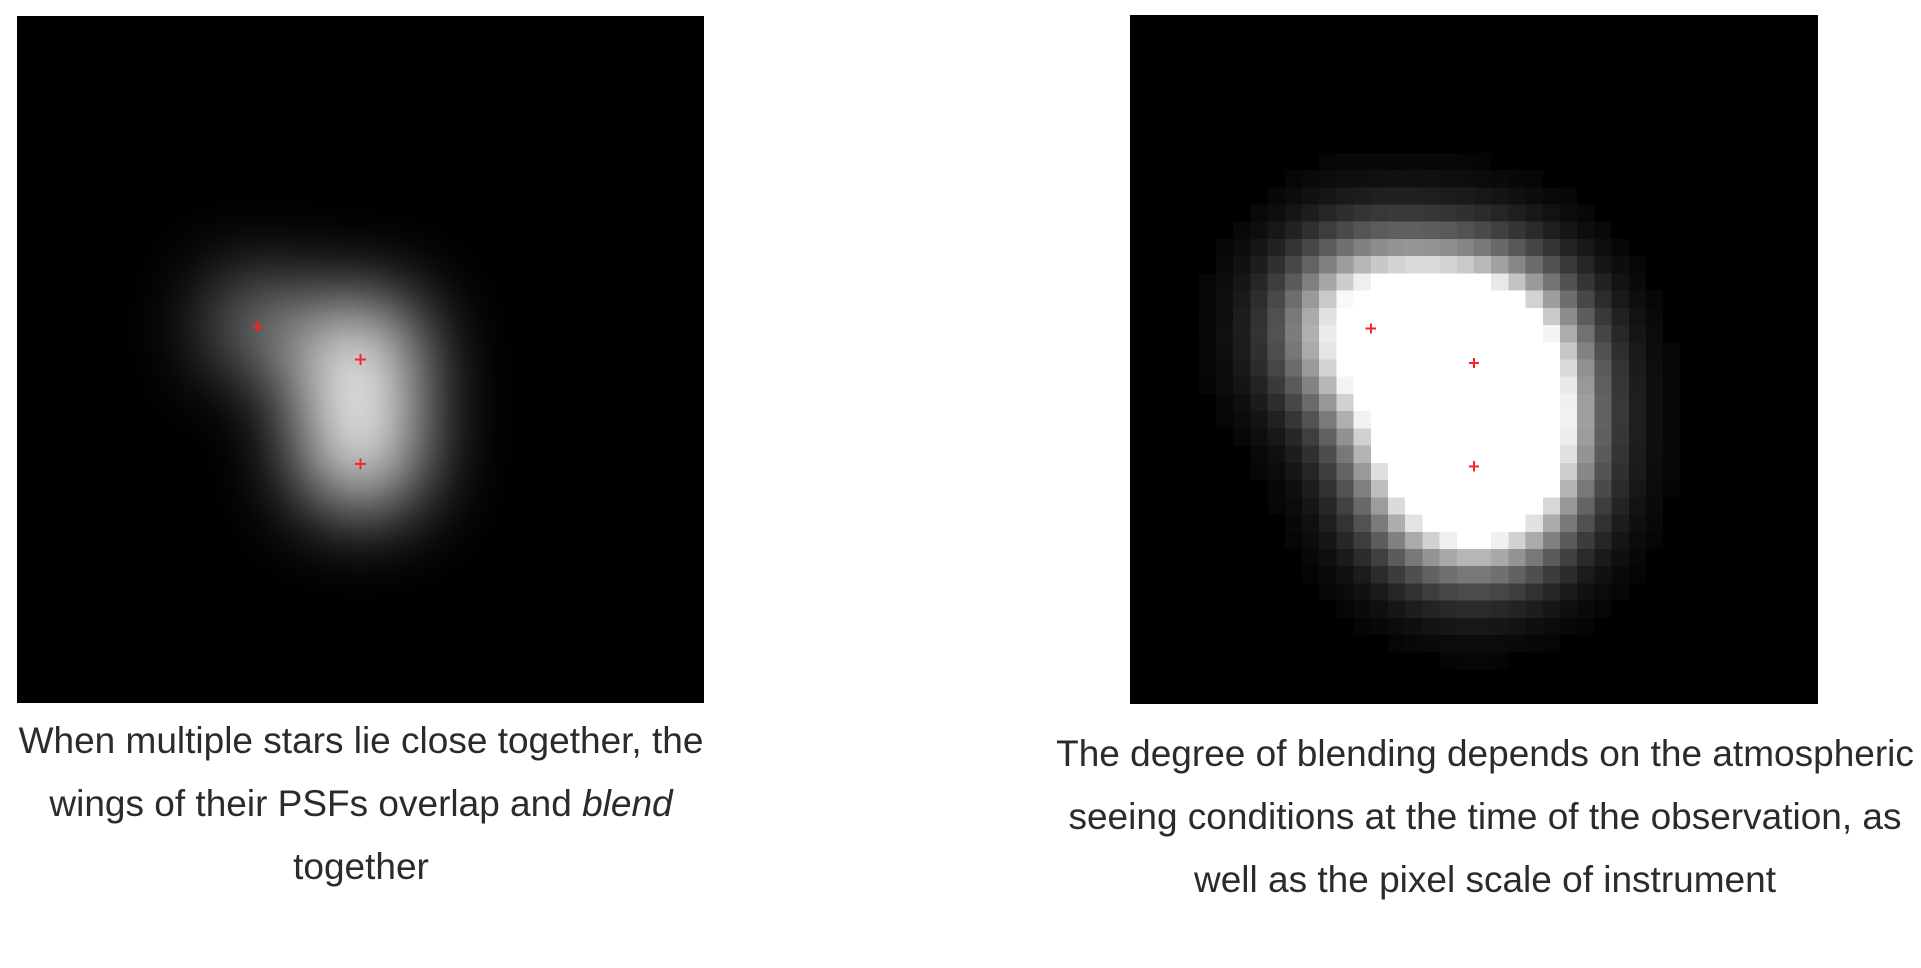 The height and width of the screenshot is (968, 1921). I want to click on glow-core, so click(346, 400).